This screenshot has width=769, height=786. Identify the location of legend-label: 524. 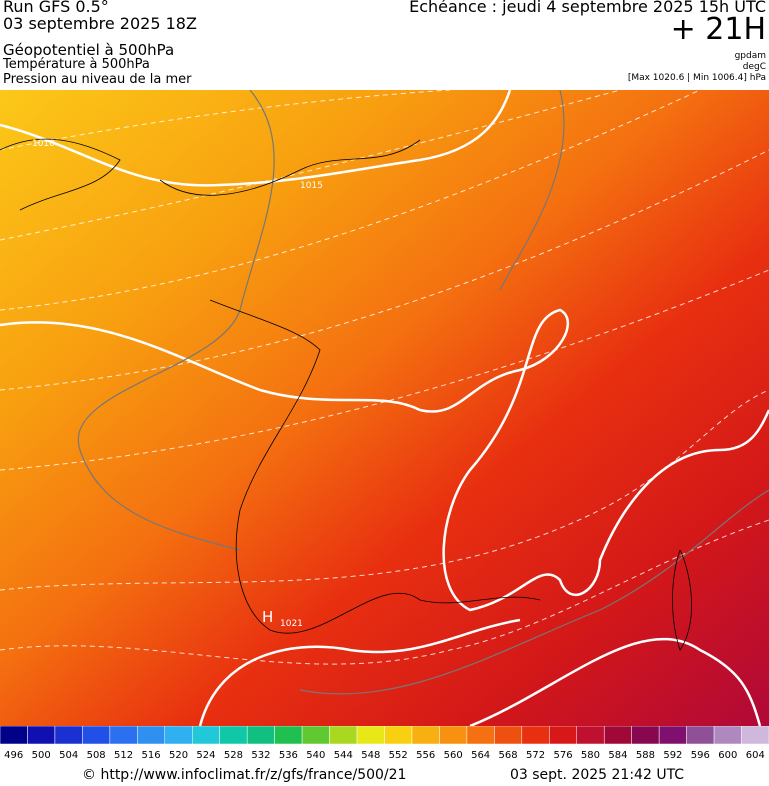
(205, 755).